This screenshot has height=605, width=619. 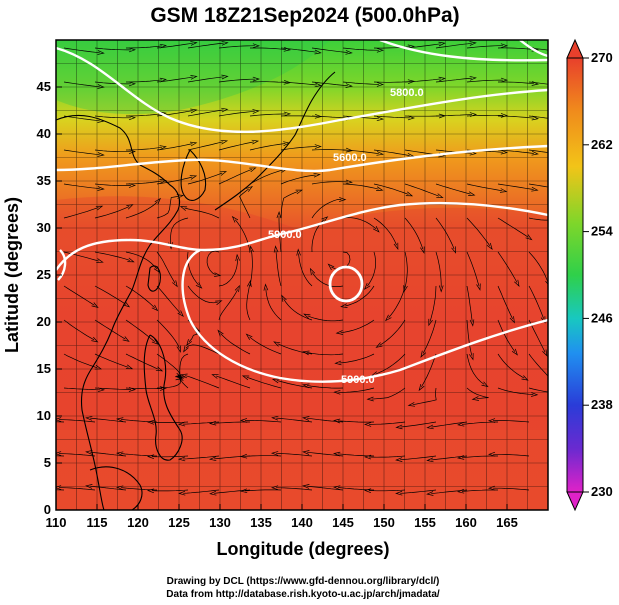 What do you see at coordinates (179, 522) in the screenshot?
I see `x-tick-label: 125` at bounding box center [179, 522].